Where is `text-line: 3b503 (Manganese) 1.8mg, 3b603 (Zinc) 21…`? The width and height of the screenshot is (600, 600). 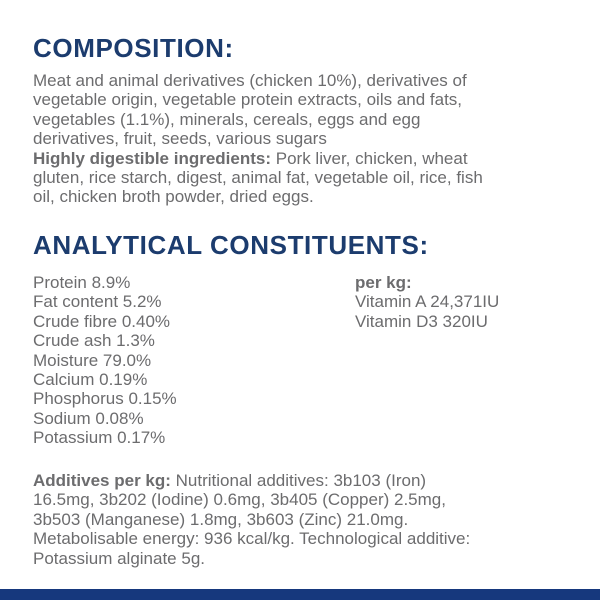 text-line: 3b503 (Manganese) 1.8mg, 3b603 (Zinc) 21… is located at coordinates (221, 519).